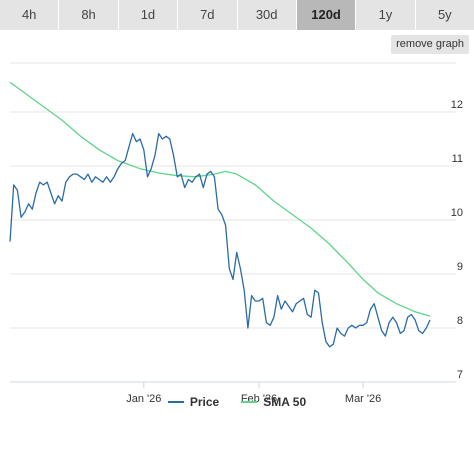  What do you see at coordinates (386, 15) in the screenshot?
I see `tab-1y: 1y` at bounding box center [386, 15].